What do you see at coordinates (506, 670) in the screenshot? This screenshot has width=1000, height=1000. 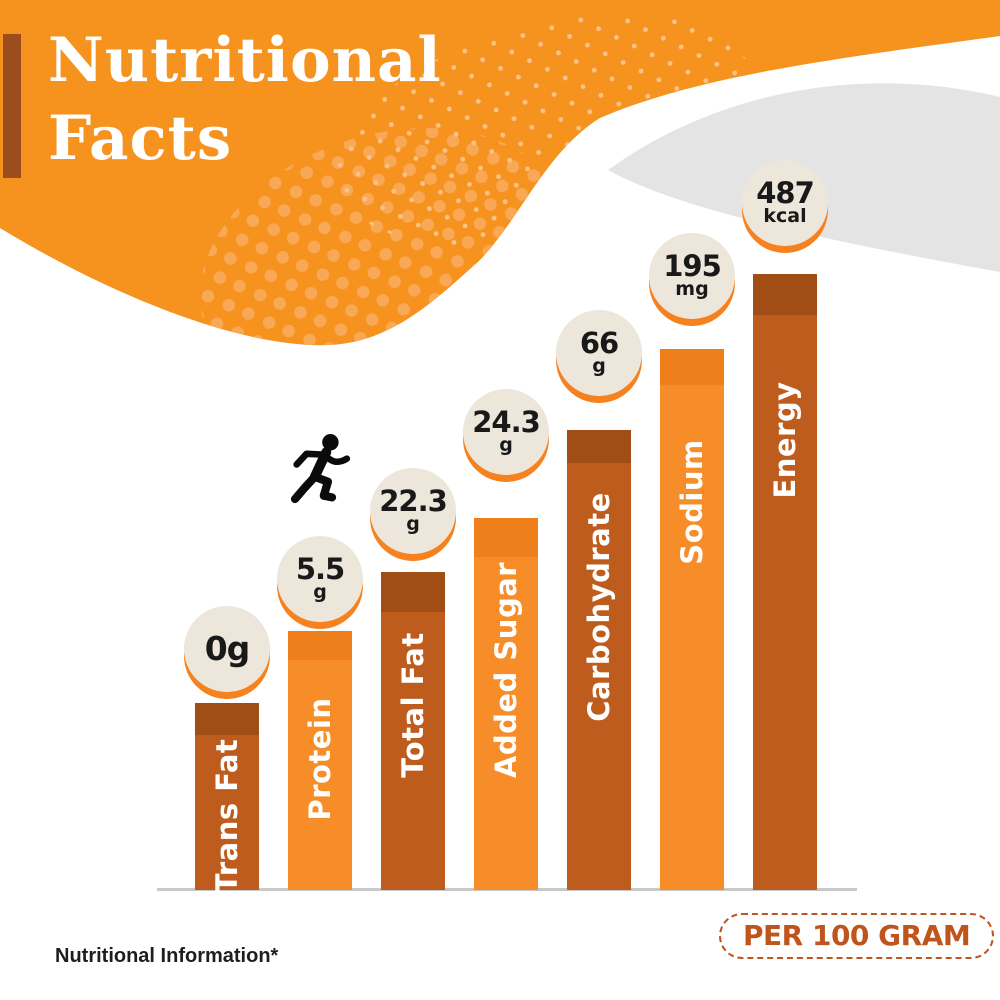 I see `bar-label-added-sugar: Added Sugar` at bounding box center [506, 670].